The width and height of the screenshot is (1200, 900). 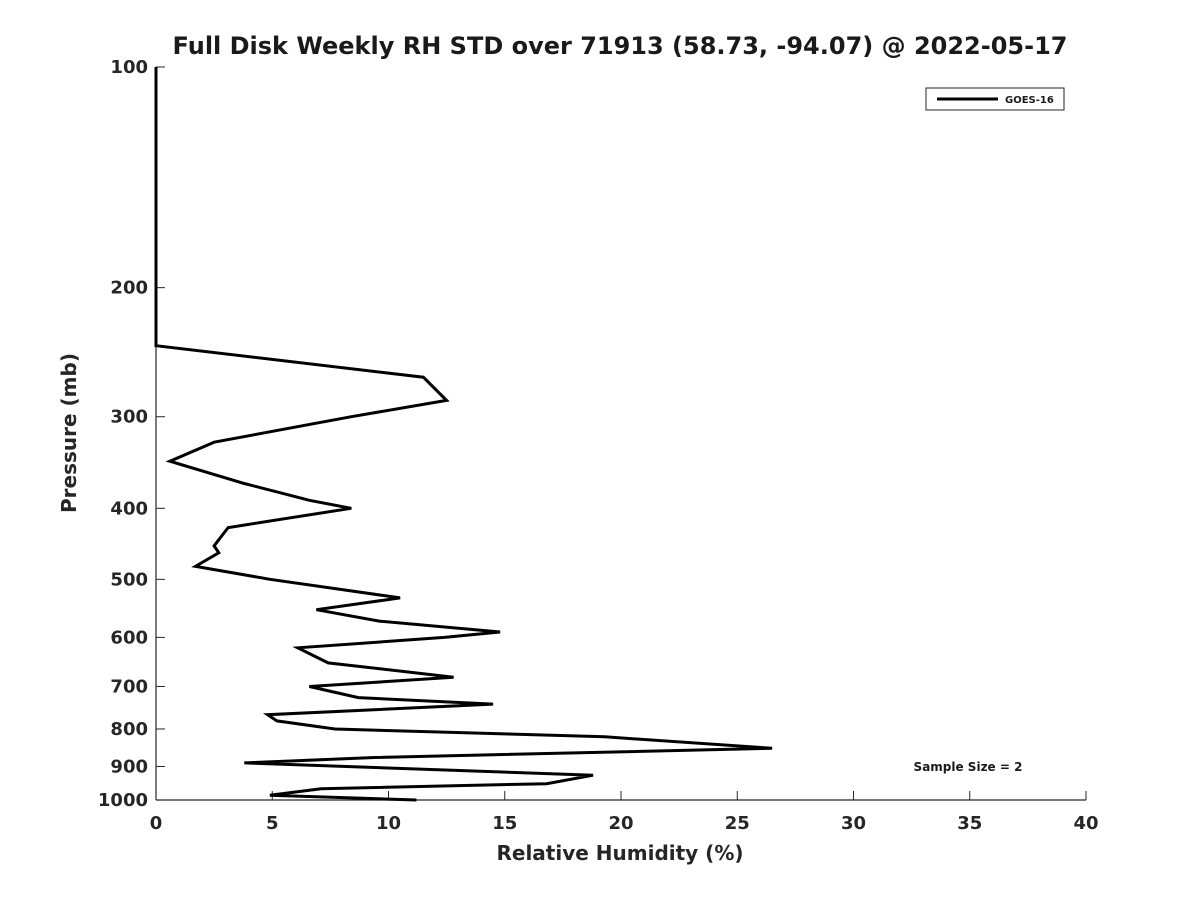 I want to click on y-tick-label: 200, so click(x=129, y=288).